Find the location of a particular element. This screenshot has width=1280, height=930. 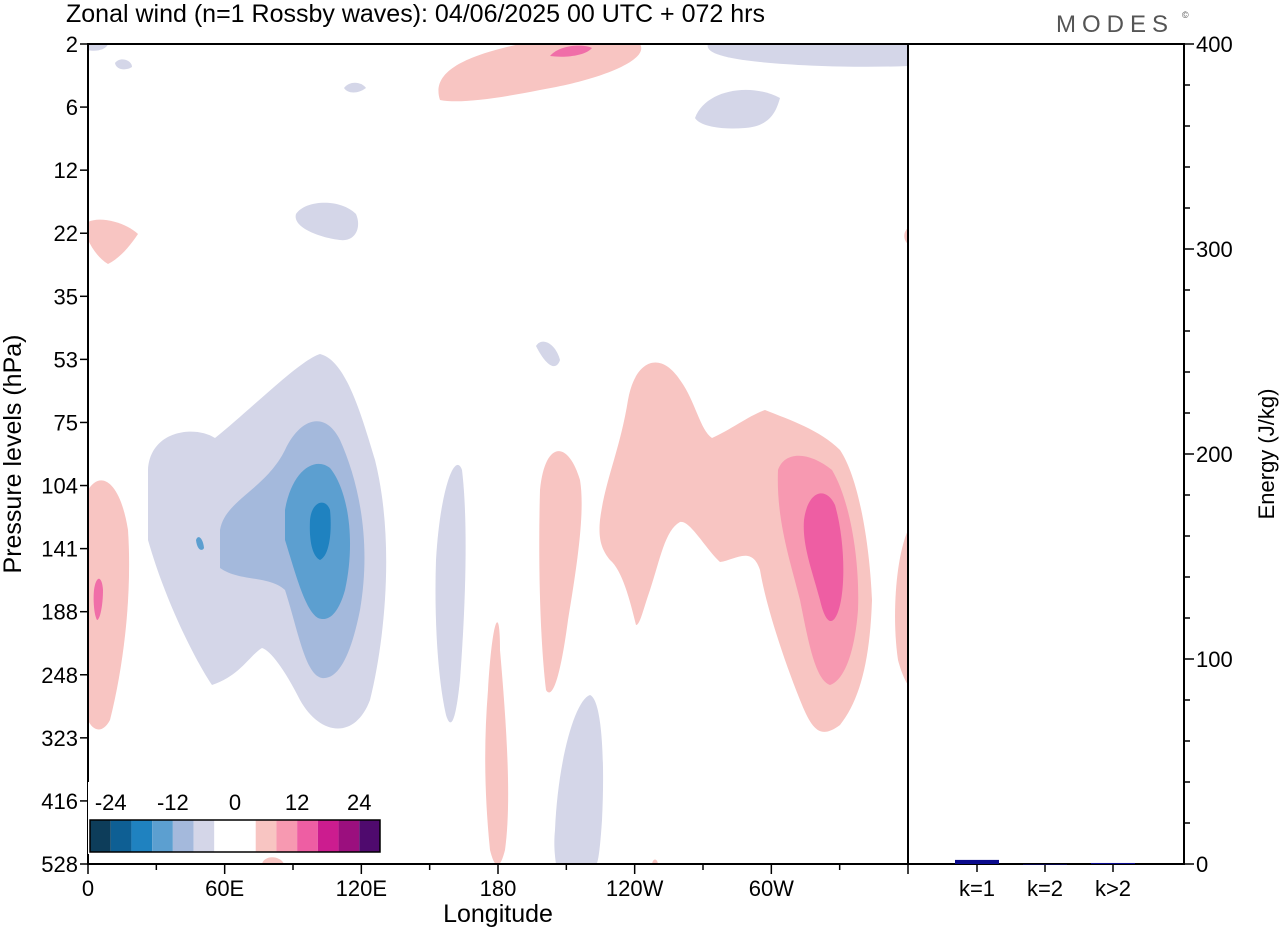

x-tick-label: 60W is located at coordinates (771, 888).